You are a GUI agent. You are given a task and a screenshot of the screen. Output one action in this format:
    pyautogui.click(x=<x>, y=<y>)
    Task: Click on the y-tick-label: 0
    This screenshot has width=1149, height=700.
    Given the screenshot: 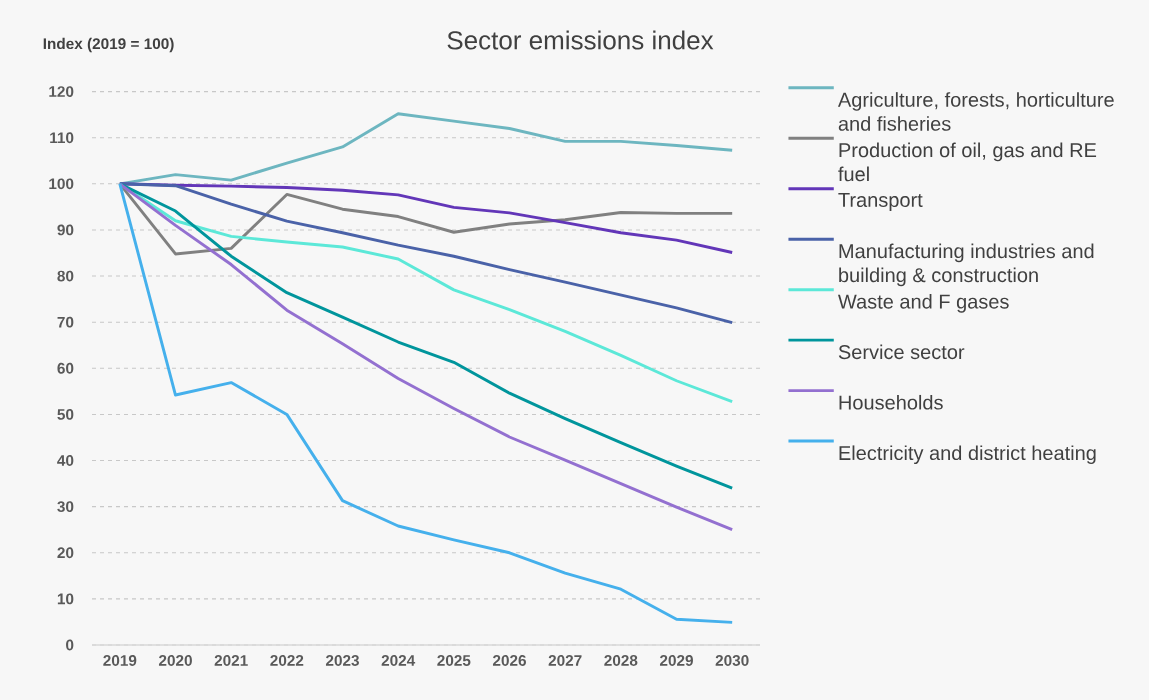 What is the action you would take?
    pyautogui.click(x=70, y=645)
    